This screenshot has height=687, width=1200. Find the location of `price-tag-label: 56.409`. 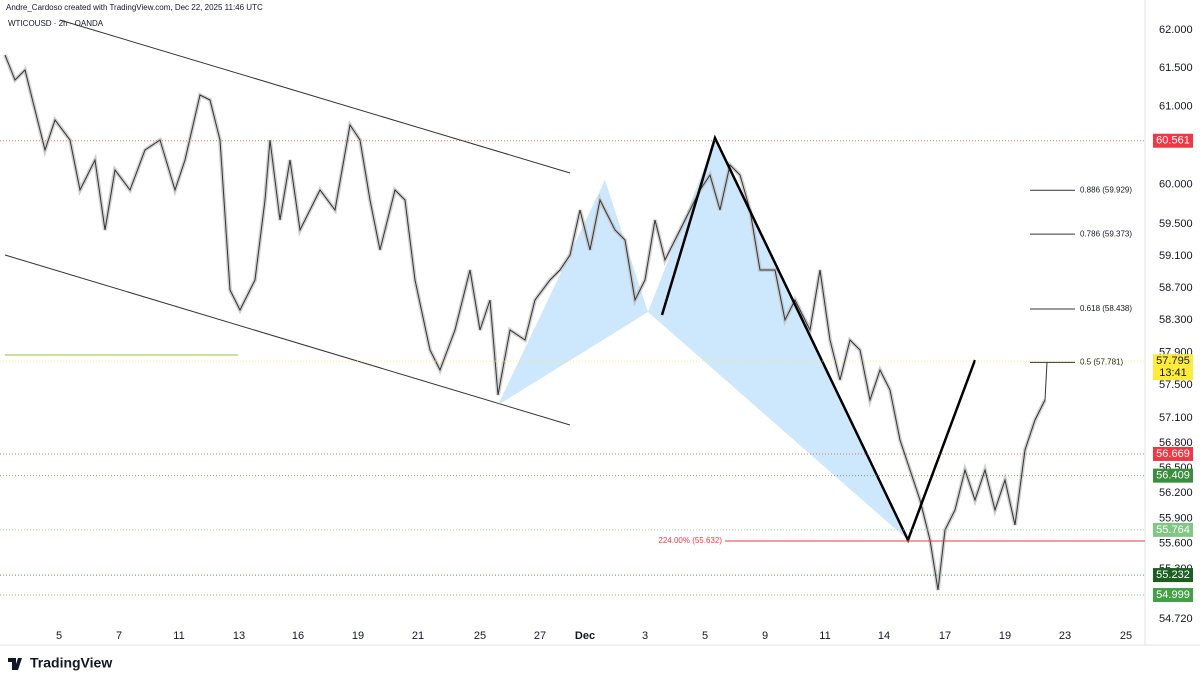

price-tag-label: 56.409 is located at coordinates (1173, 476).